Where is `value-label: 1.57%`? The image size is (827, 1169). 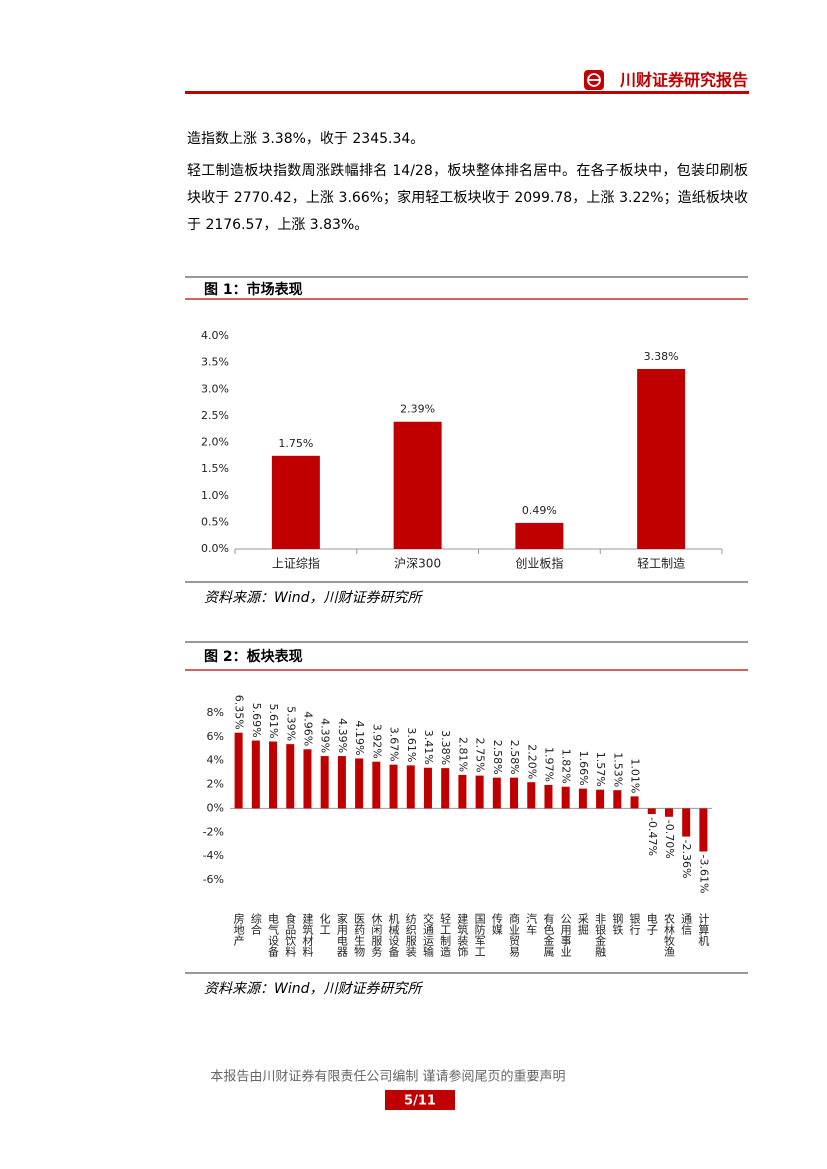 value-label: 1.57% is located at coordinates (600, 769).